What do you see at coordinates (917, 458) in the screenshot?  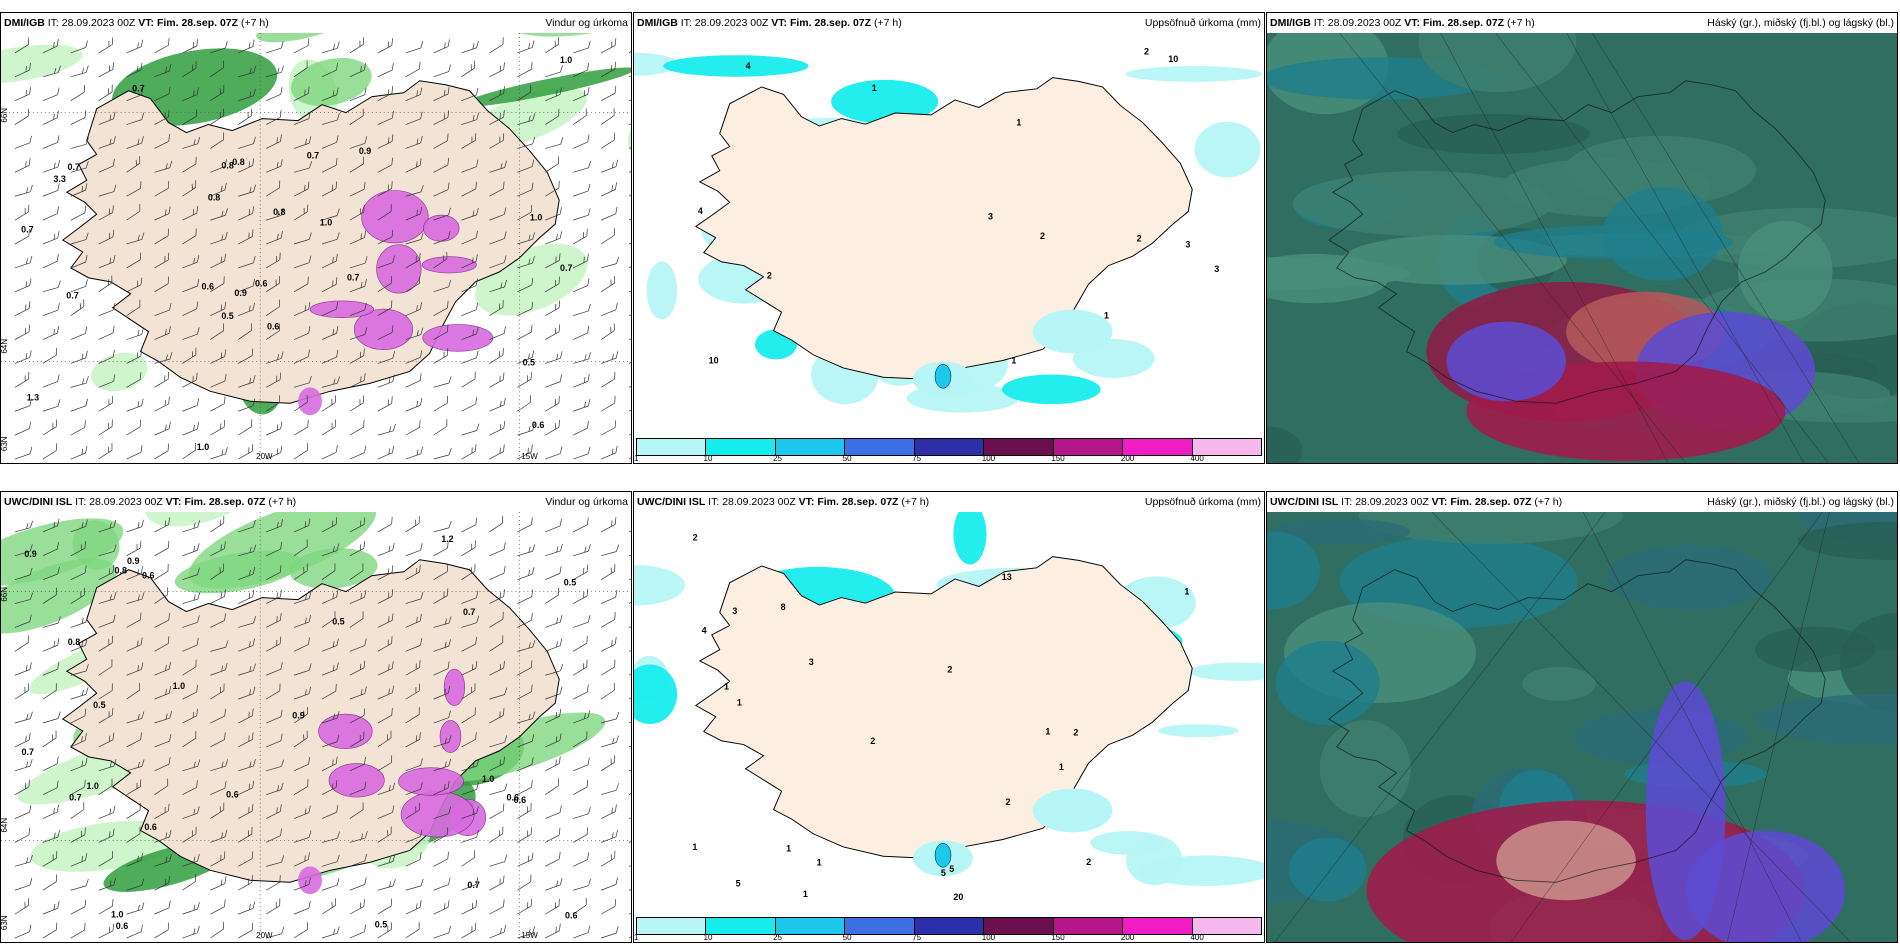 I see `colorbar-tick-label: 75` at bounding box center [917, 458].